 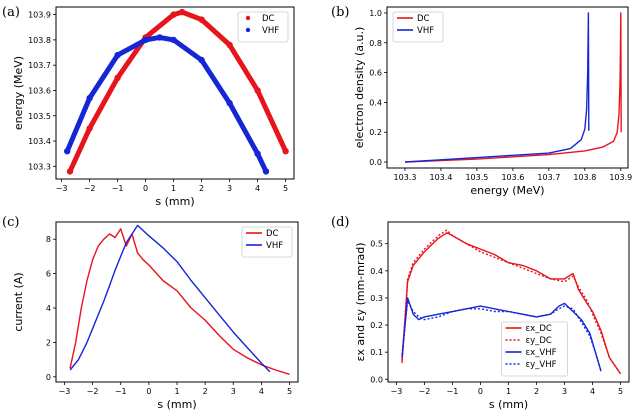 What do you see at coordinates (376, 244) in the screenshot?
I see `y-tick-label: 0.5` at bounding box center [376, 244].